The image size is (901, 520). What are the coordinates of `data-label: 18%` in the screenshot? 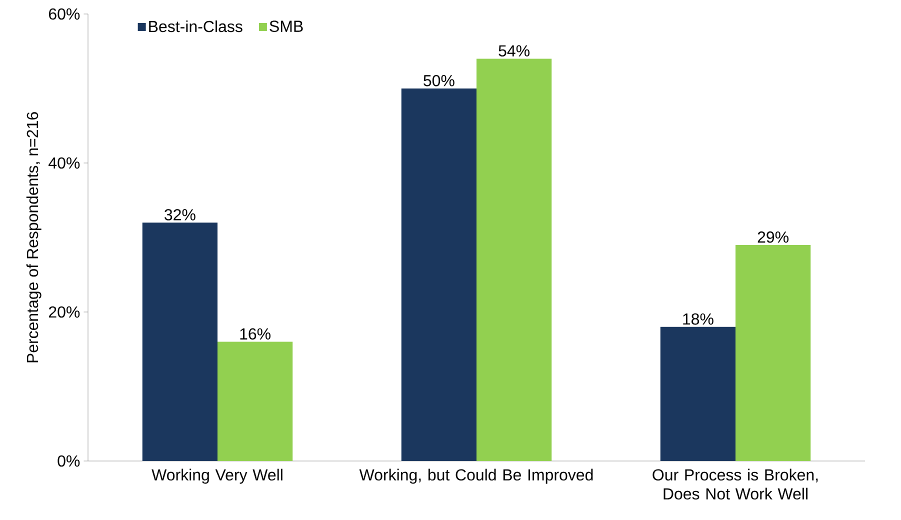 It's located at (698, 319).